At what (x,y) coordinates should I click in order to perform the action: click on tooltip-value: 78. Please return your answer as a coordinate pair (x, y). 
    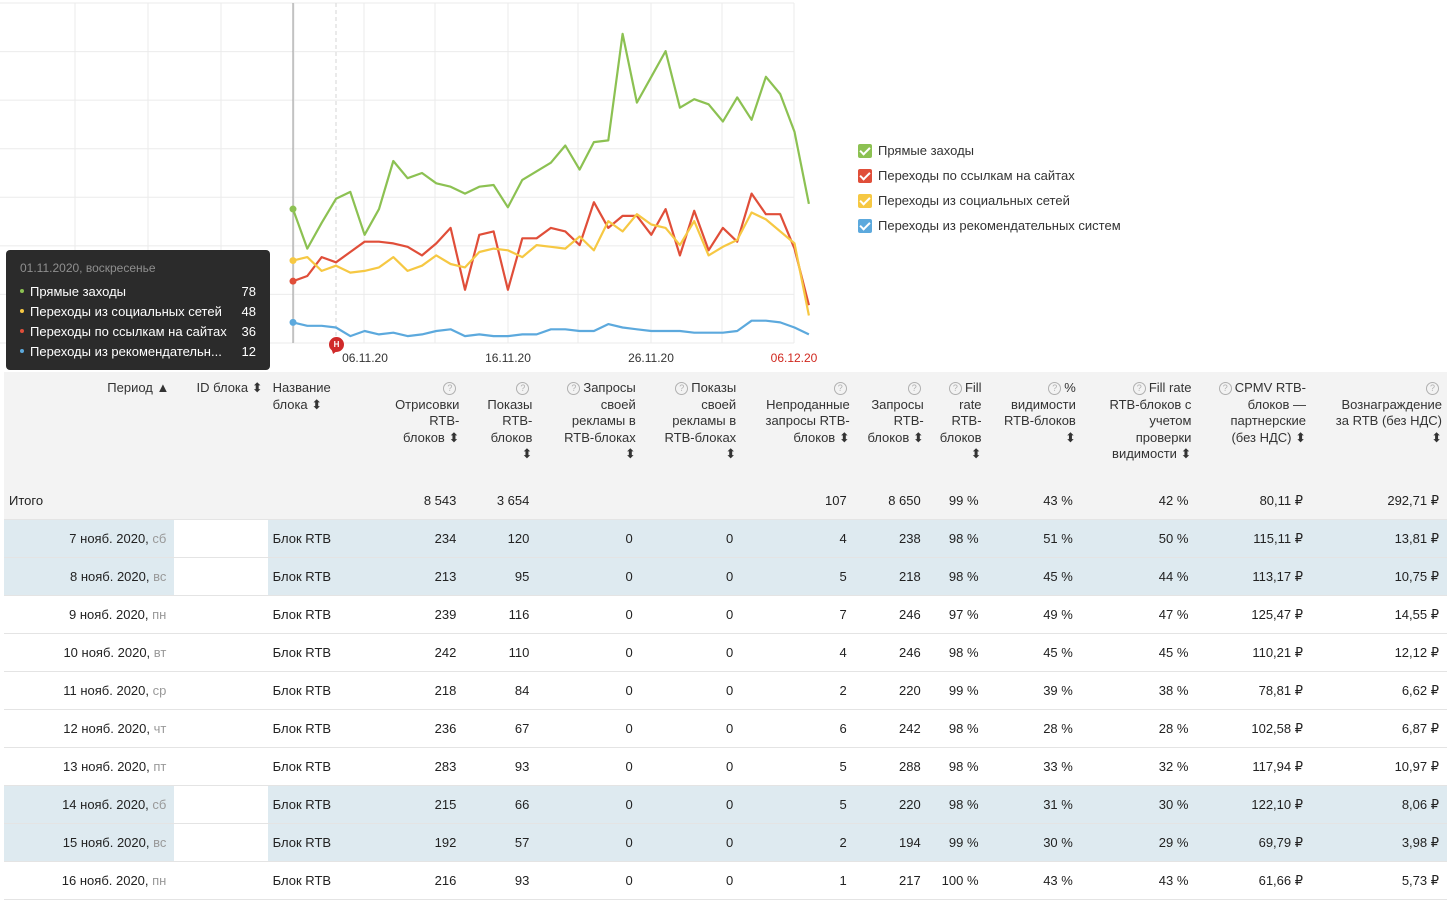
    Looking at the image, I should click on (248, 291).